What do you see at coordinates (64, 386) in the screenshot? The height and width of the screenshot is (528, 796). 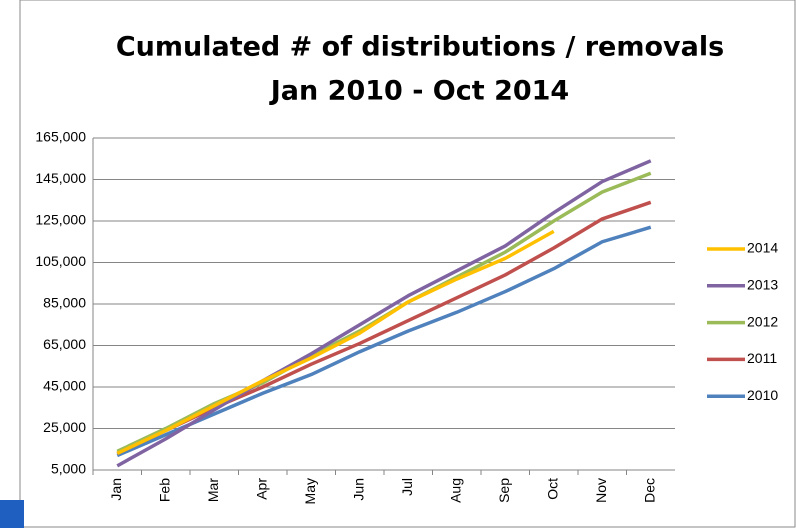 I see `y-tick-label: 45,000` at bounding box center [64, 386].